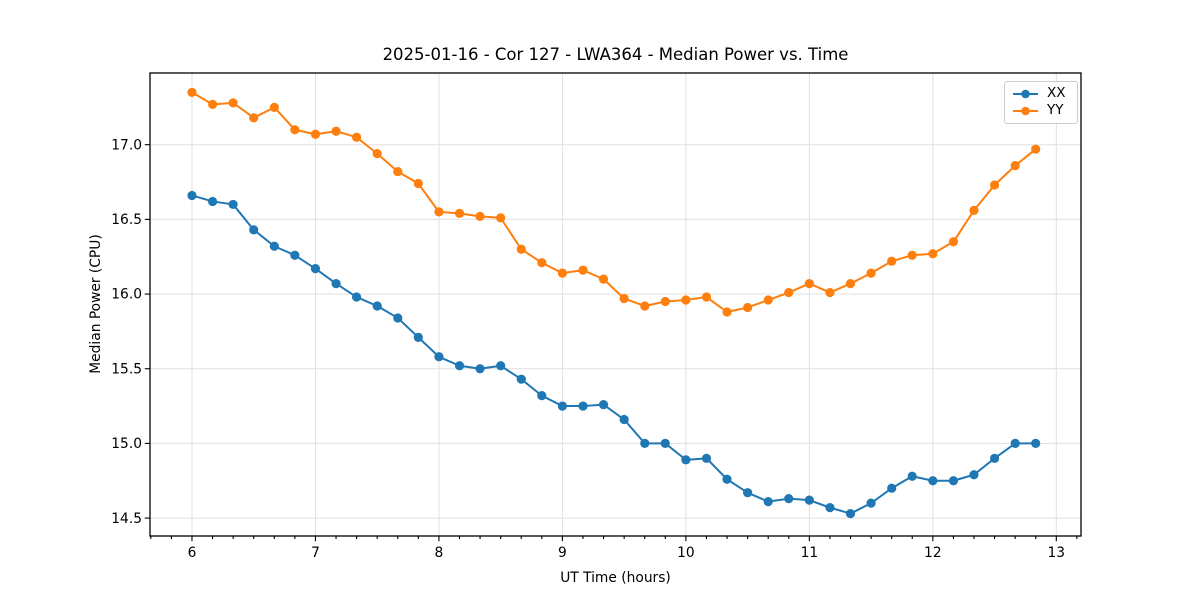 The height and width of the screenshot is (600, 1200). What do you see at coordinates (126, 369) in the screenshot?
I see `y-tick-label: 15.5` at bounding box center [126, 369].